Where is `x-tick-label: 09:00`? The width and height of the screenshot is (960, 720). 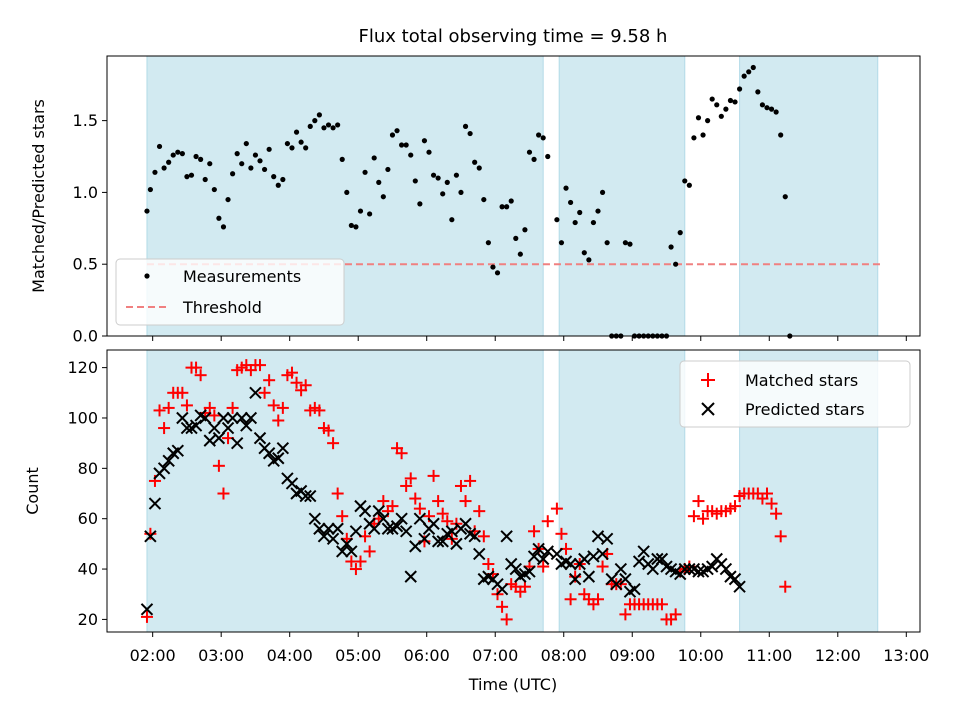
x-tick-label: 09:00 is located at coordinates (632, 655).